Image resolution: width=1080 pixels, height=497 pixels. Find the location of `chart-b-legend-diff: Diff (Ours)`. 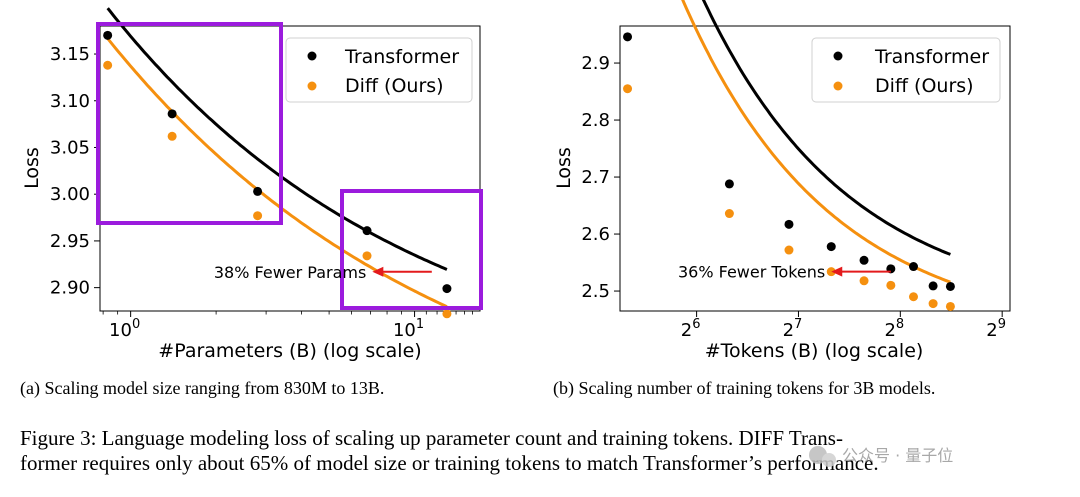

chart-b-legend-diff: Diff (Ours) is located at coordinates (924, 86).